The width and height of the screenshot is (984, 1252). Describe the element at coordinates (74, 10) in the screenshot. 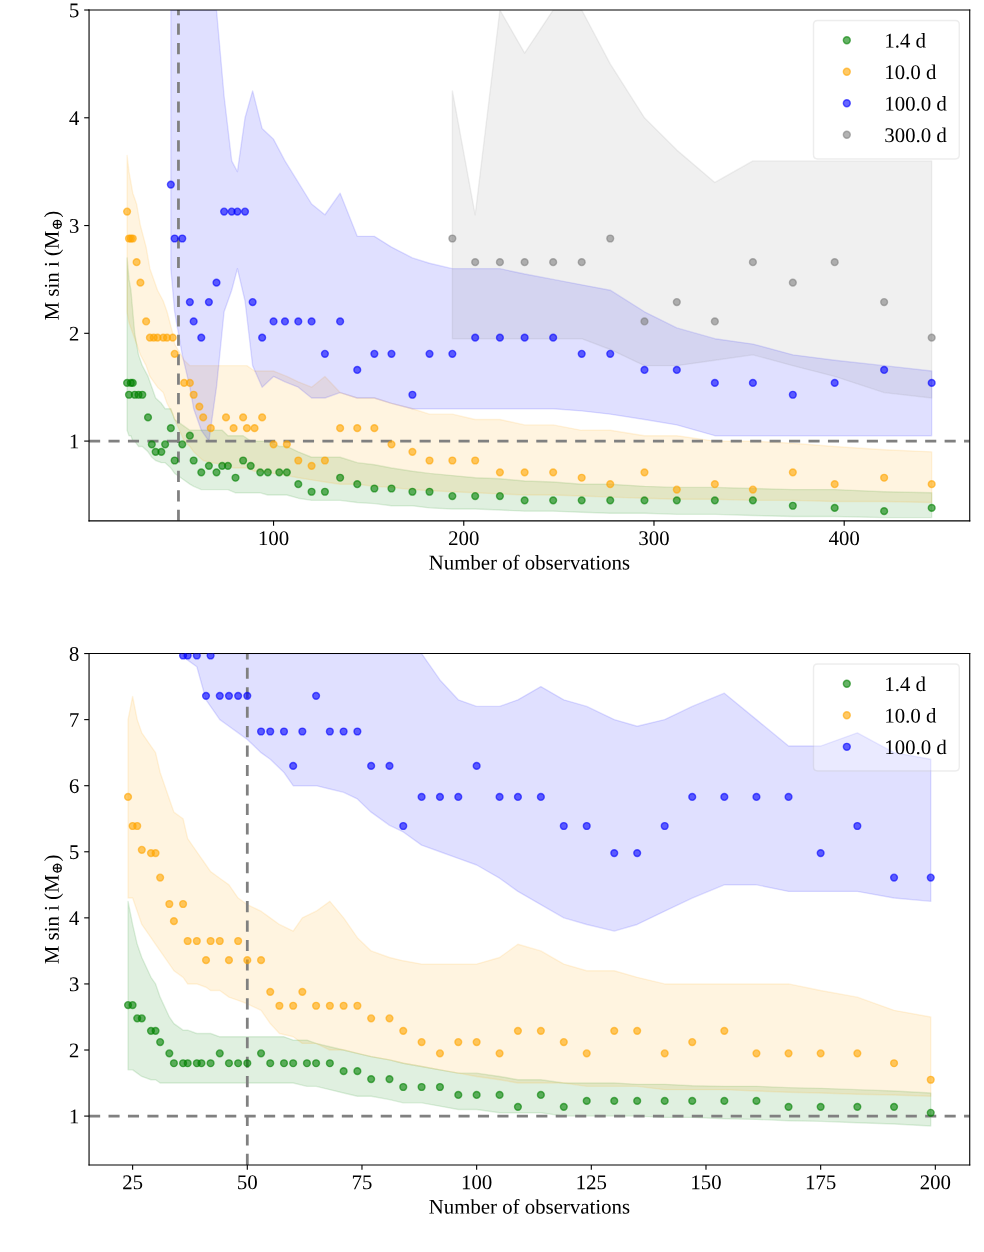

I see `y-tick-label: 5` at that location.